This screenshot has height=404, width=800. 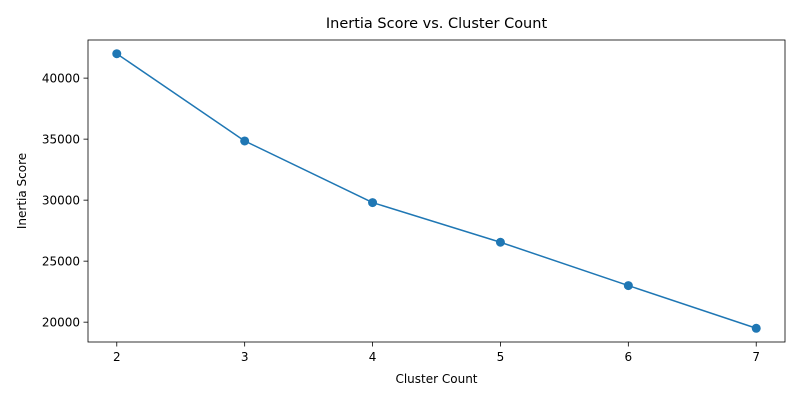 What do you see at coordinates (245, 357) in the screenshot?
I see `x-tick-label: 3` at bounding box center [245, 357].